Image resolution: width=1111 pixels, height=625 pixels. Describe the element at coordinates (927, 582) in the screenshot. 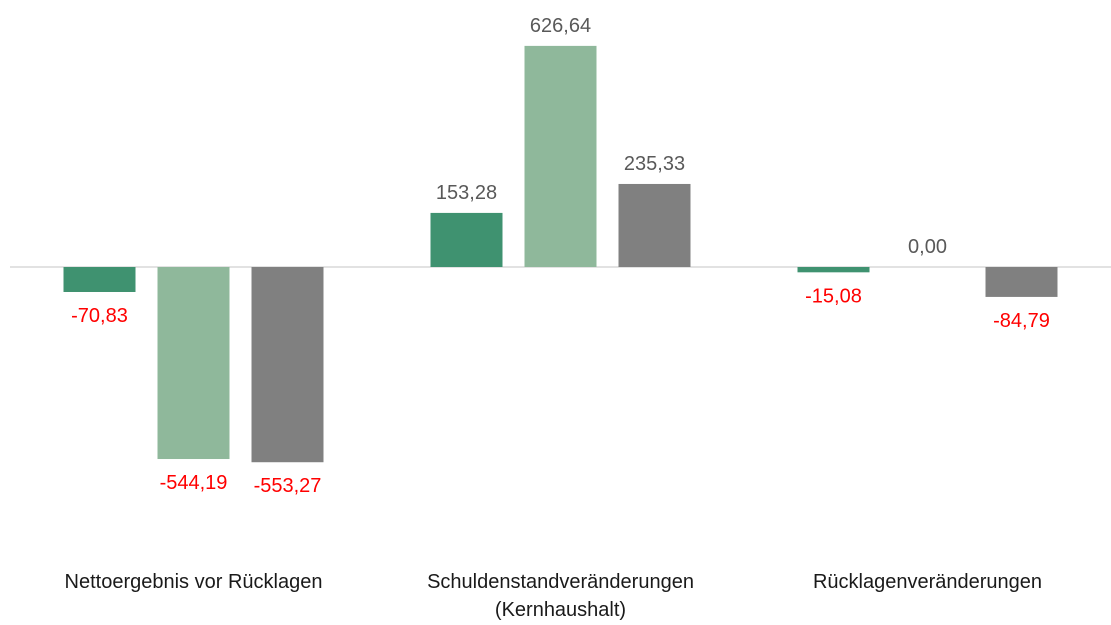

I see `category-label: Rücklagenveränderungen` at that location.